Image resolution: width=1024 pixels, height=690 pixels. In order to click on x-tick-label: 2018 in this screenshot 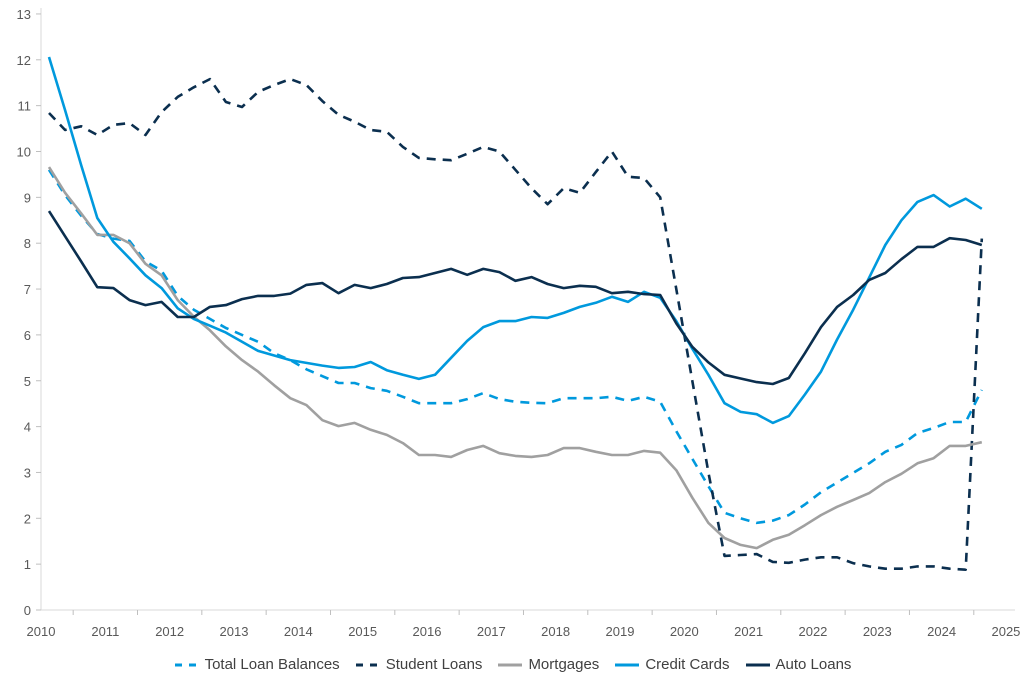, I will do `click(555, 631)`.